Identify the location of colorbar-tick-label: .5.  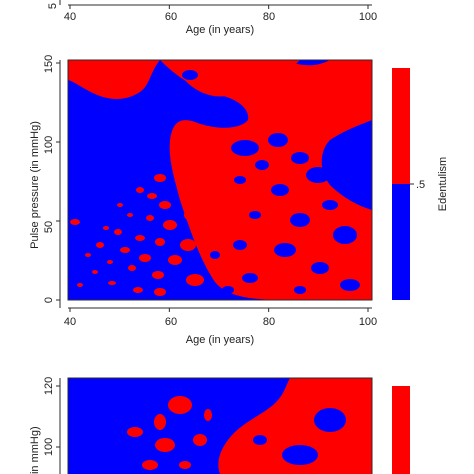
(420, 185).